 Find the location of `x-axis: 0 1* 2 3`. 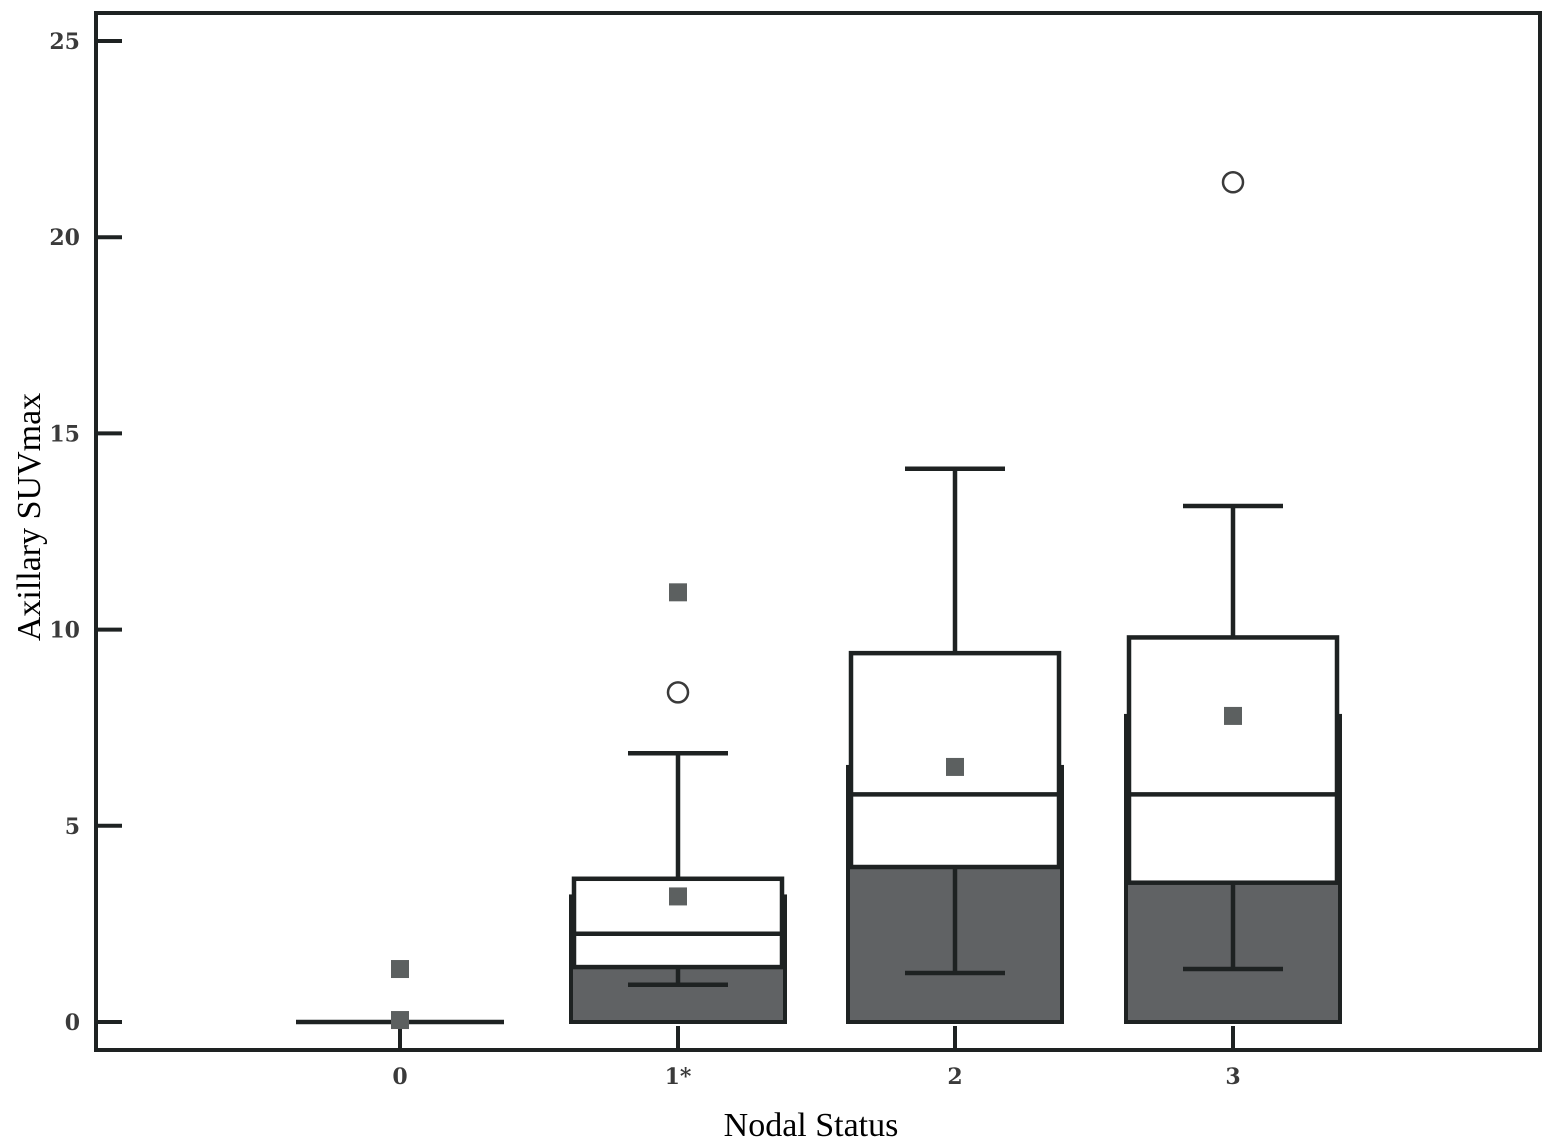

x-axis: 0 1* 2 3 is located at coordinates (816, 1058).